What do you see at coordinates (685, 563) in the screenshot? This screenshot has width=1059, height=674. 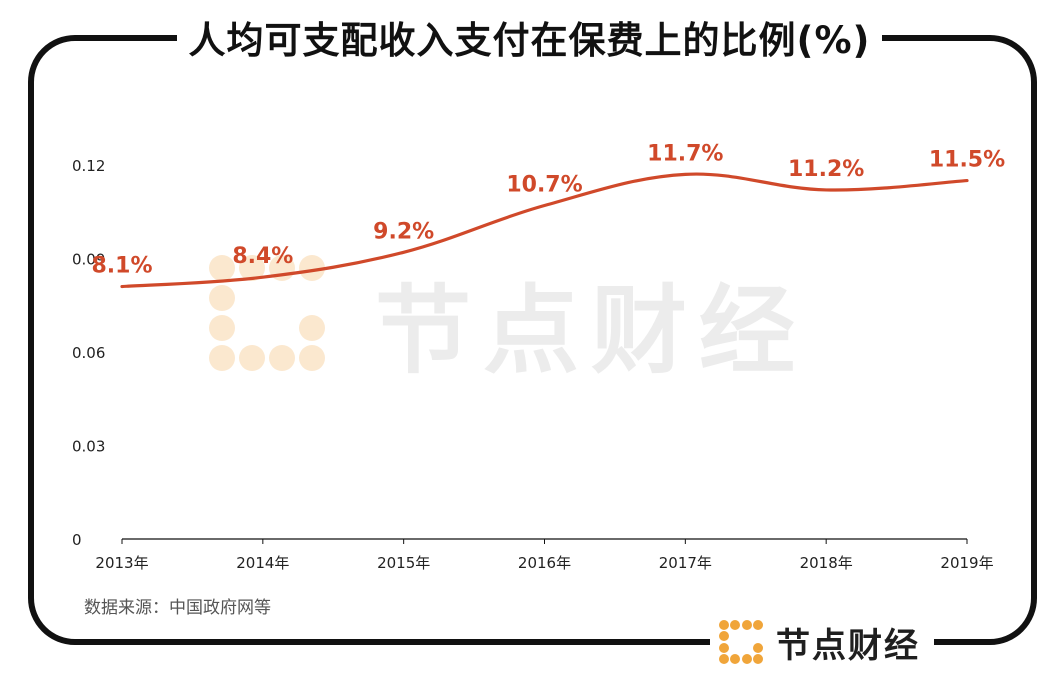 I see `x-tick-label: 2017年` at bounding box center [685, 563].